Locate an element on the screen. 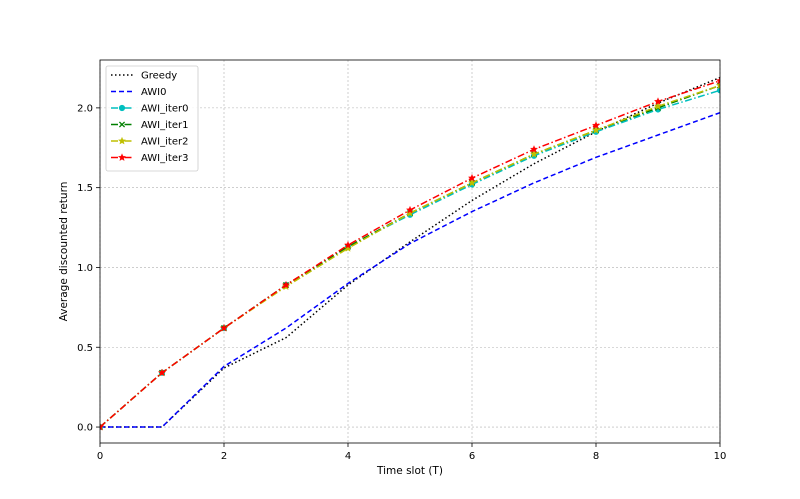 This screenshot has height=499, width=800. y-tick-label: 2.0 is located at coordinates (85, 108).